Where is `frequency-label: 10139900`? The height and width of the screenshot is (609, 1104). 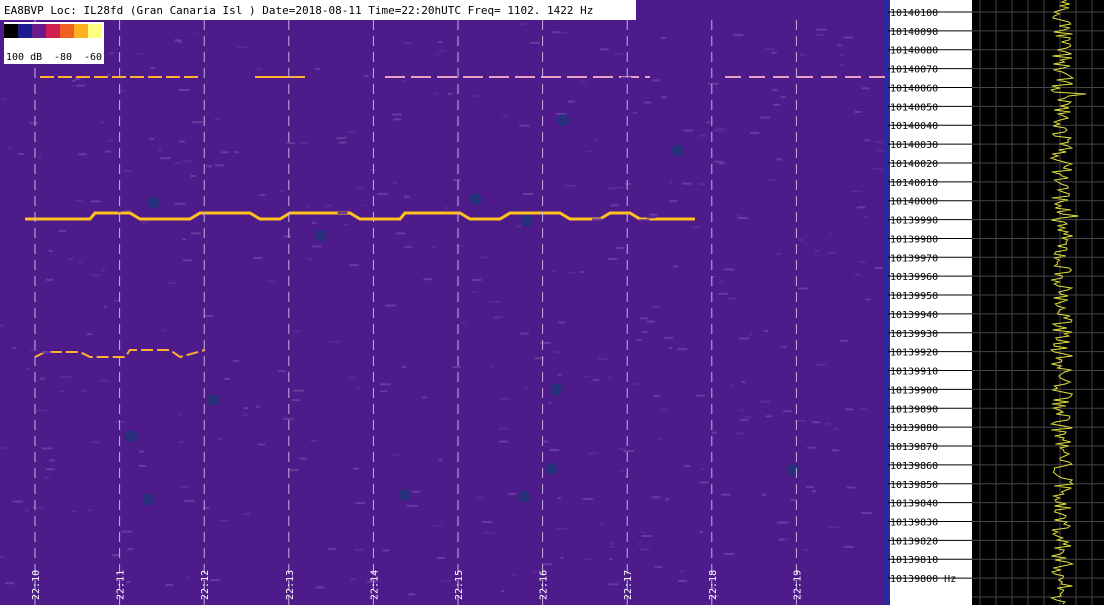
frequency-label: 10139900 is located at coordinates (914, 390).